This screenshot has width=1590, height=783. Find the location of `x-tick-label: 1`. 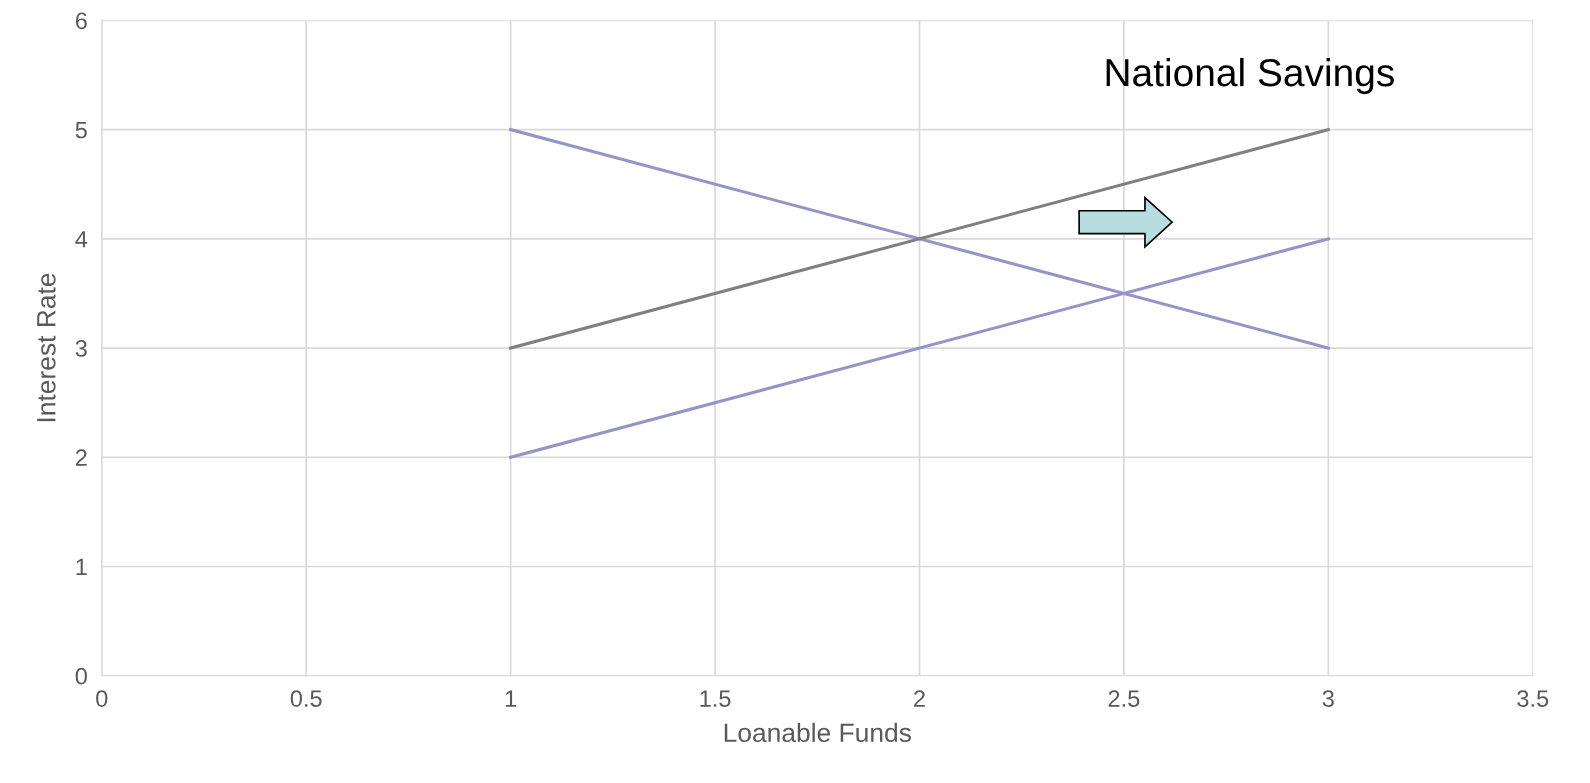

x-tick-label: 1 is located at coordinates (511, 698).